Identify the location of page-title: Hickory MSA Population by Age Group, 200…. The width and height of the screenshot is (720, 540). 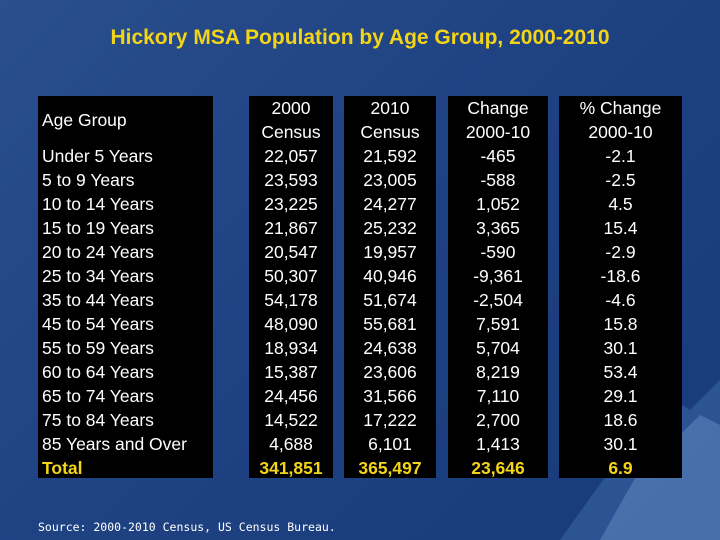
(360, 37).